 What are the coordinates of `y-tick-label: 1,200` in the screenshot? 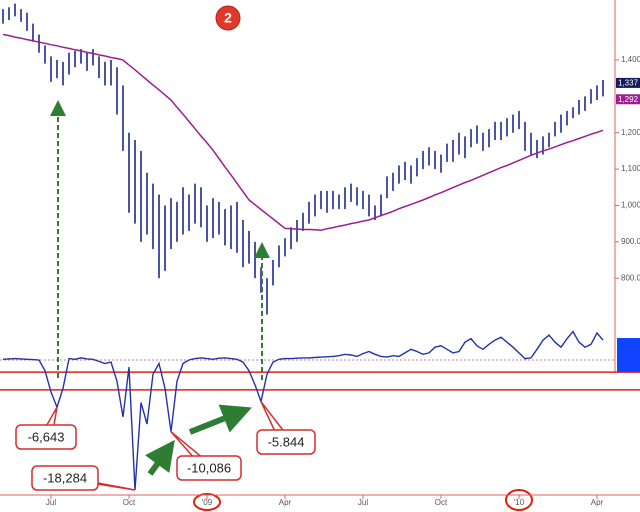 It's located at (630, 132).